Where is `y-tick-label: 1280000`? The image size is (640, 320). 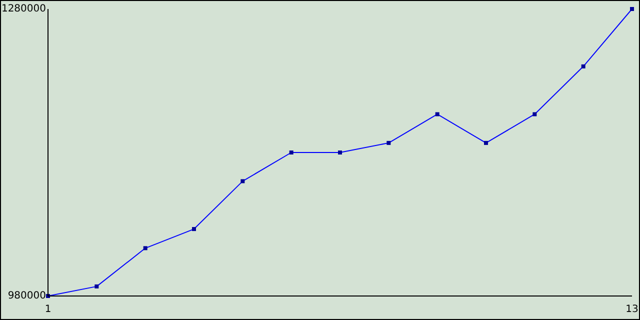 y-tick-label: 1280000 is located at coordinates (23, 9).